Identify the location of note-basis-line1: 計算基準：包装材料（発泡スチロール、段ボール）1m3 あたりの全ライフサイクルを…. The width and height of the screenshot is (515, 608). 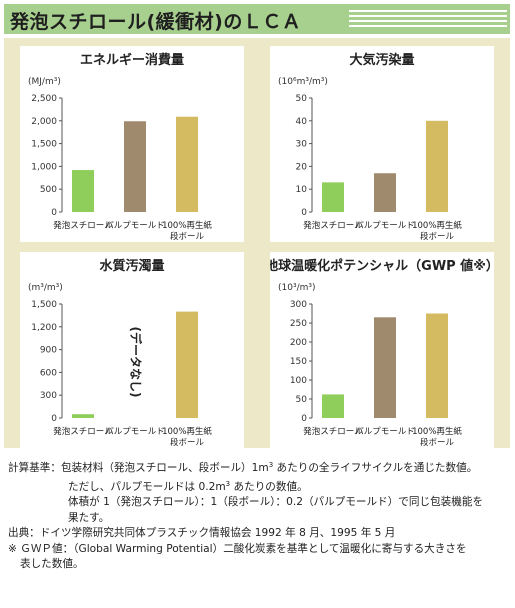
(258, 467).